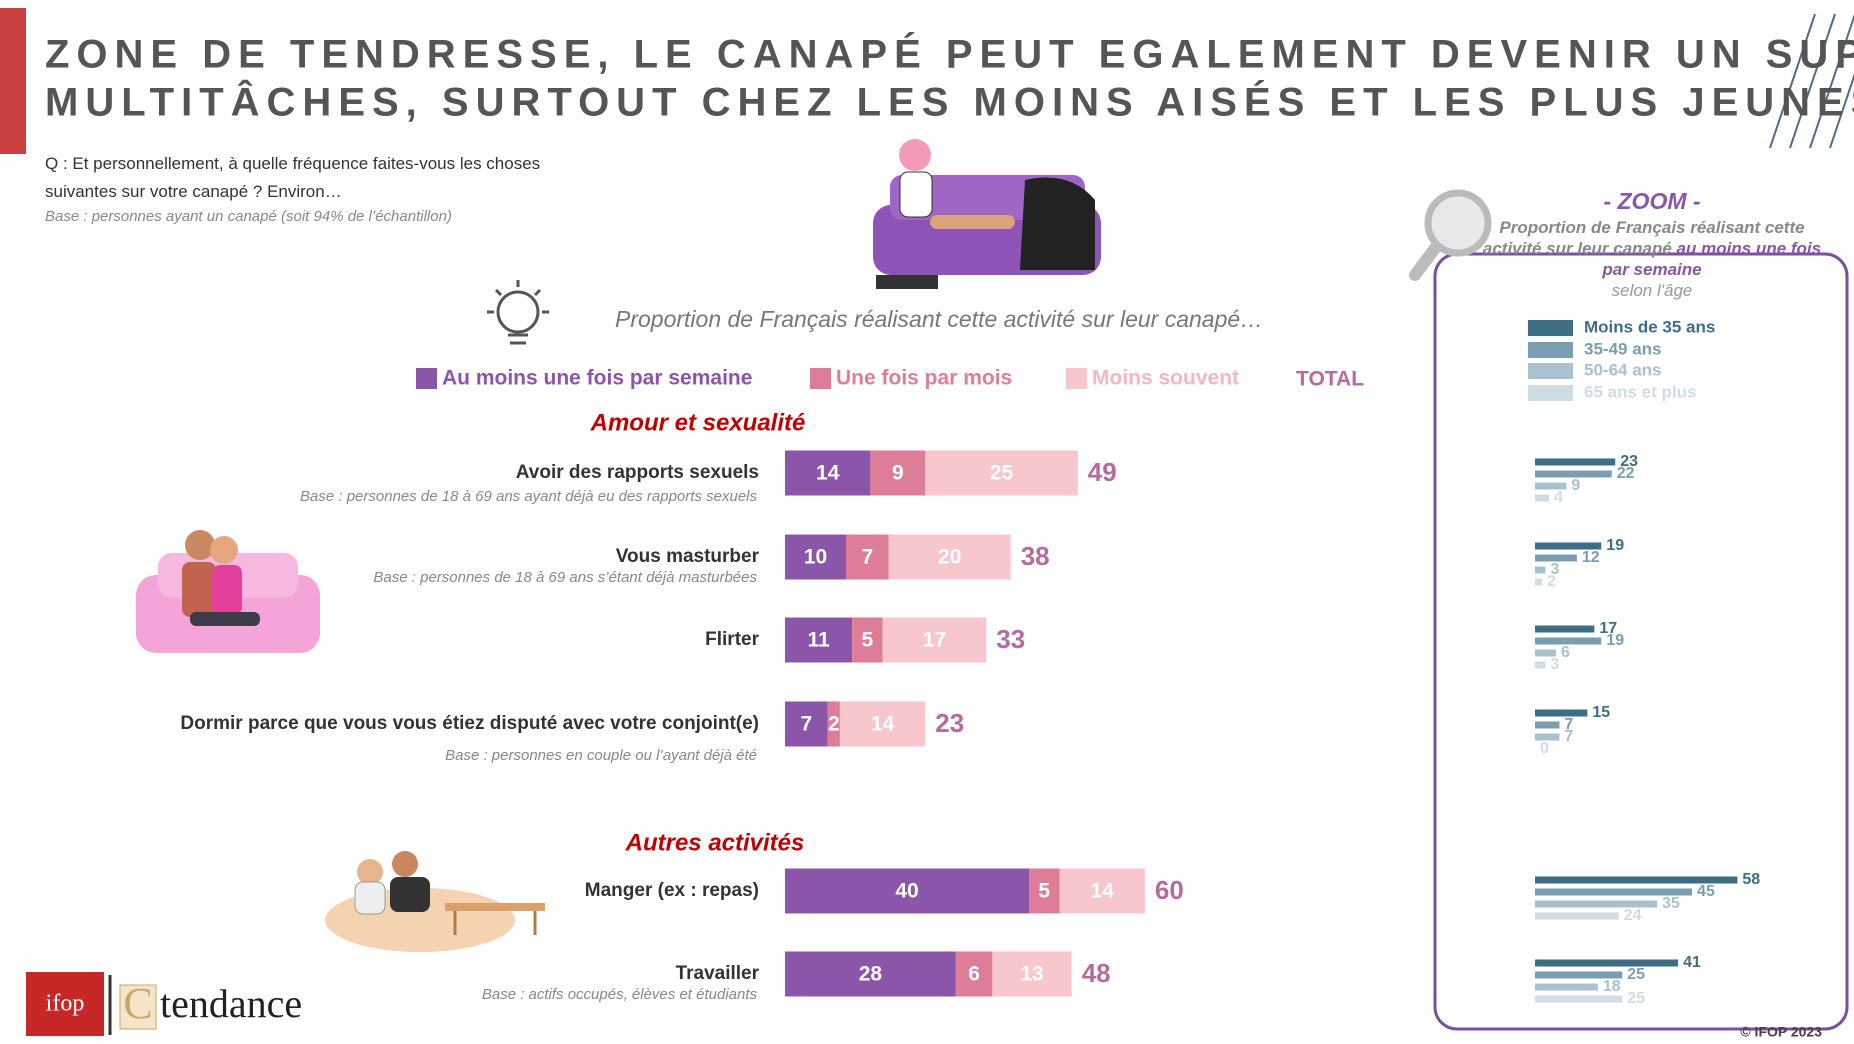 Image resolution: width=1854 pixels, height=1044 pixels. What do you see at coordinates (949, 723) in the screenshot?
I see `total-label: 23` at bounding box center [949, 723].